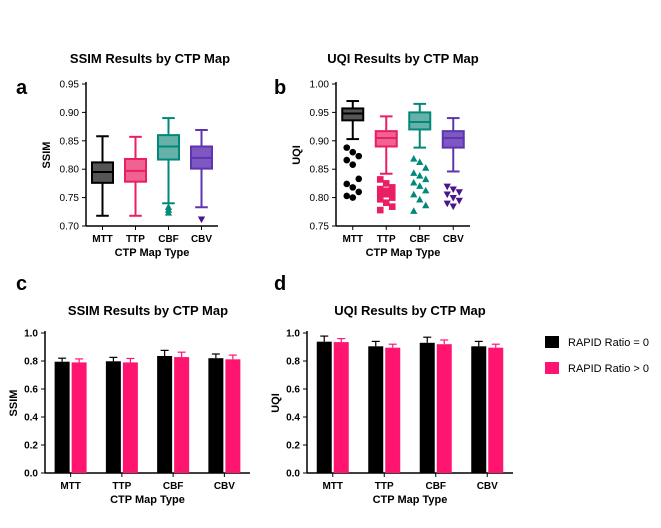 The height and width of the screenshot is (528, 661). I want to click on box-ttp, so click(135, 176).